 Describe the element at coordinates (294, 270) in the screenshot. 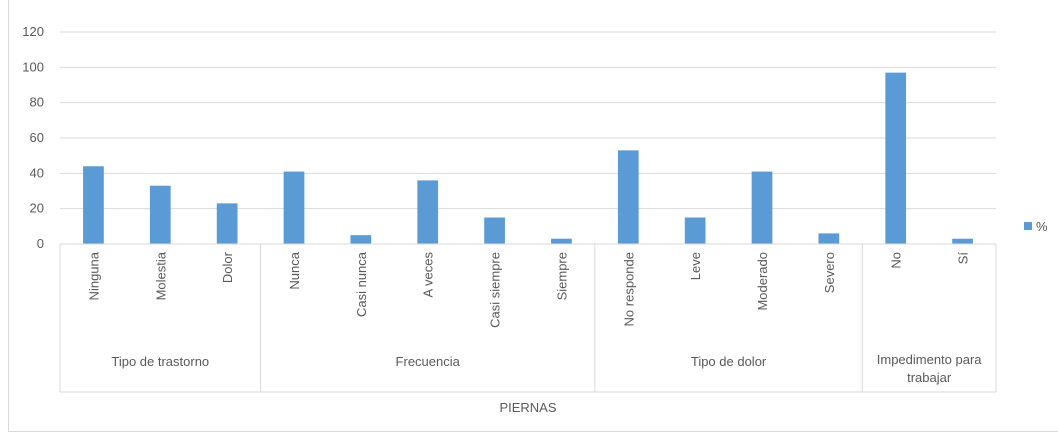

I see `category-label: Nunca` at that location.